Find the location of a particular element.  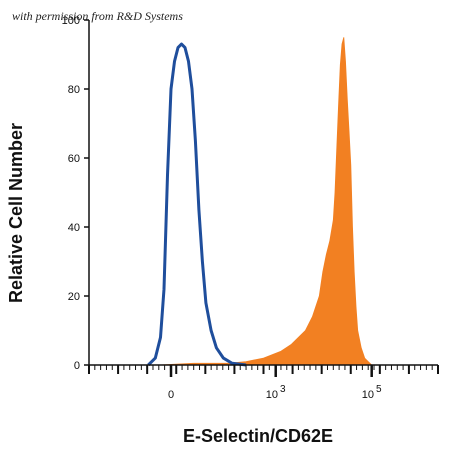

y-axis-ticks: 0 20 40 60 80 100 is located at coordinates (75, 193).